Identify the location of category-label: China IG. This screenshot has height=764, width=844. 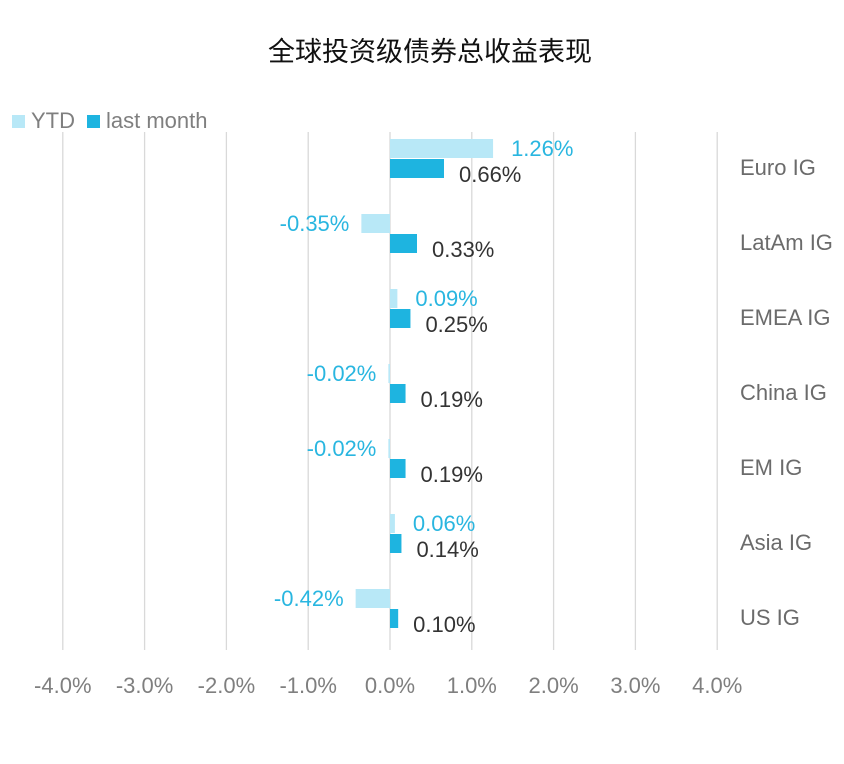
(783, 392).